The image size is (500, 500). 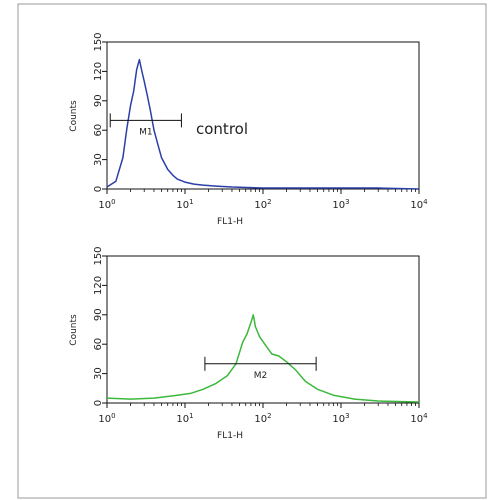 I want to click on gate-label: M2, so click(x=261, y=376).